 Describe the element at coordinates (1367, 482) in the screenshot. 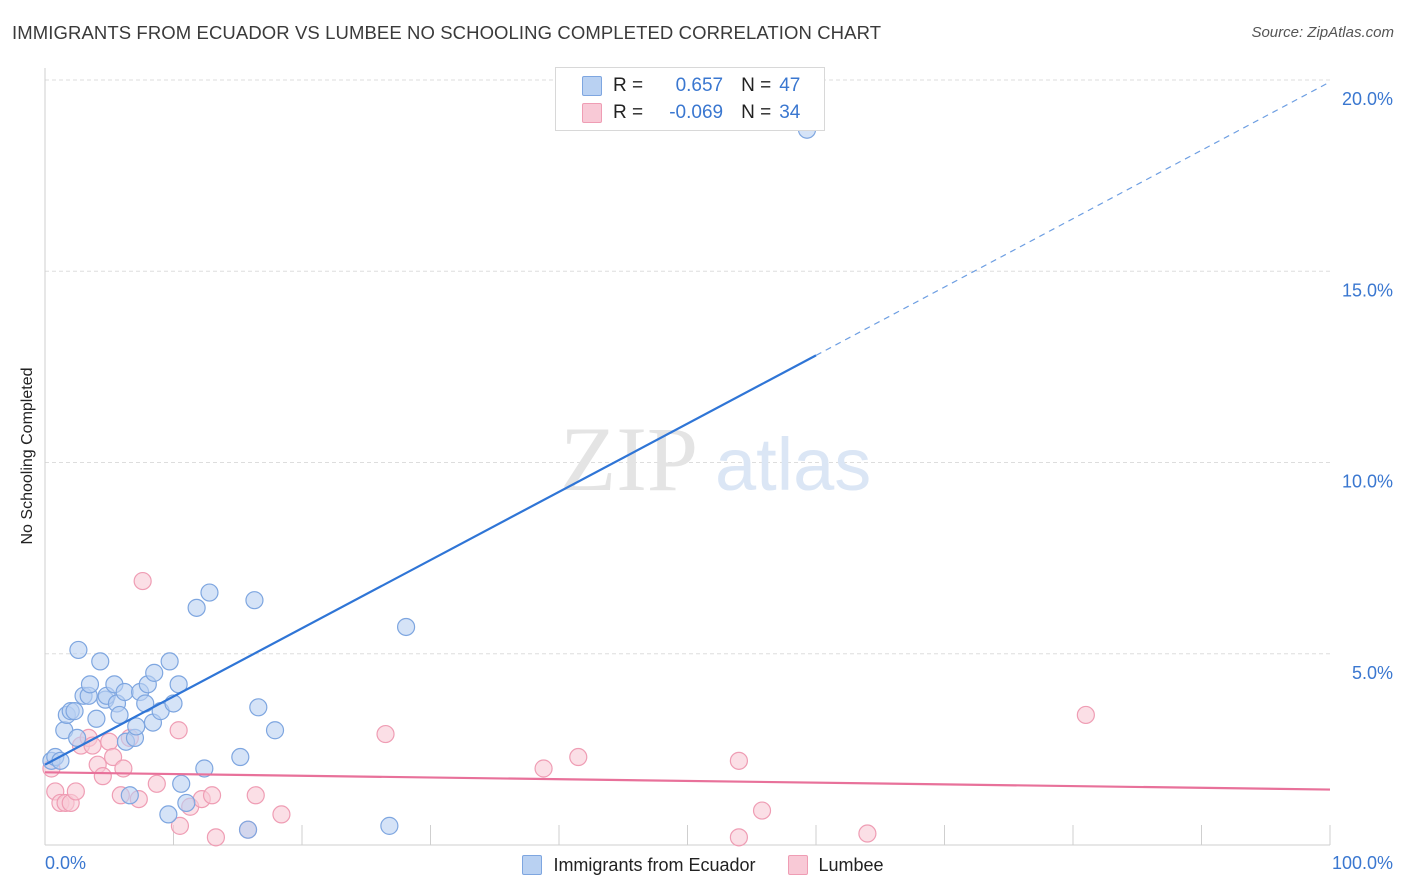

I see `y-tick-label: 10.0%` at that location.